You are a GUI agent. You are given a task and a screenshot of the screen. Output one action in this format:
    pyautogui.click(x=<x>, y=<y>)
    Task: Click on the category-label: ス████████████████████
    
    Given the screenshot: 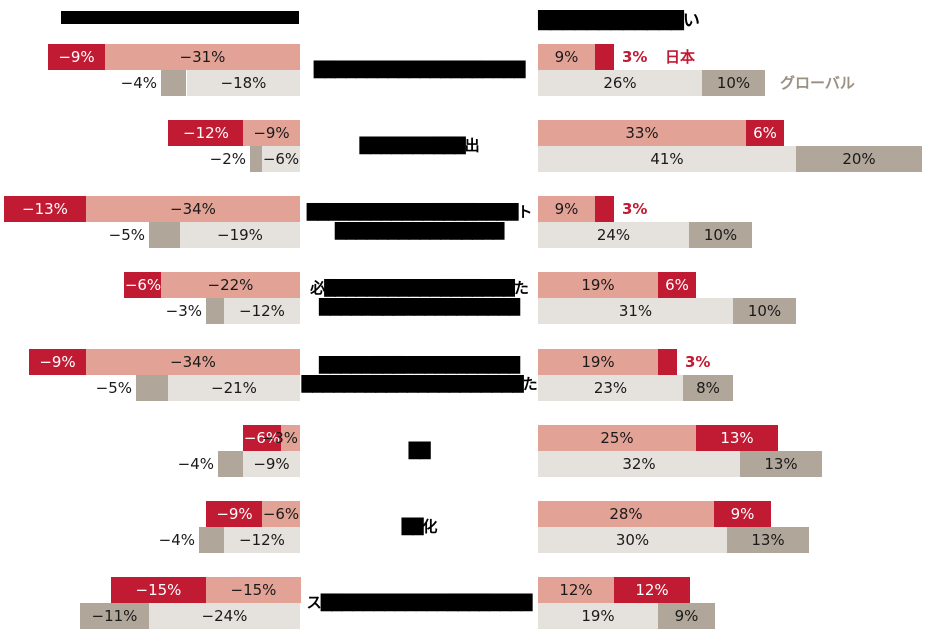 What is the action you would take?
    pyautogui.click(x=419, y=602)
    